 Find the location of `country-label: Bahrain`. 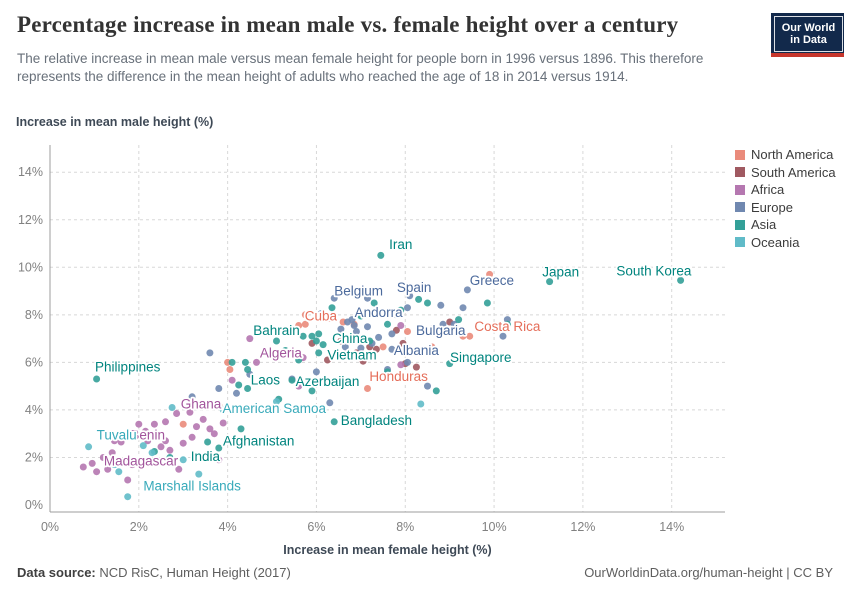

country-label: Bahrain is located at coordinates (276, 330).